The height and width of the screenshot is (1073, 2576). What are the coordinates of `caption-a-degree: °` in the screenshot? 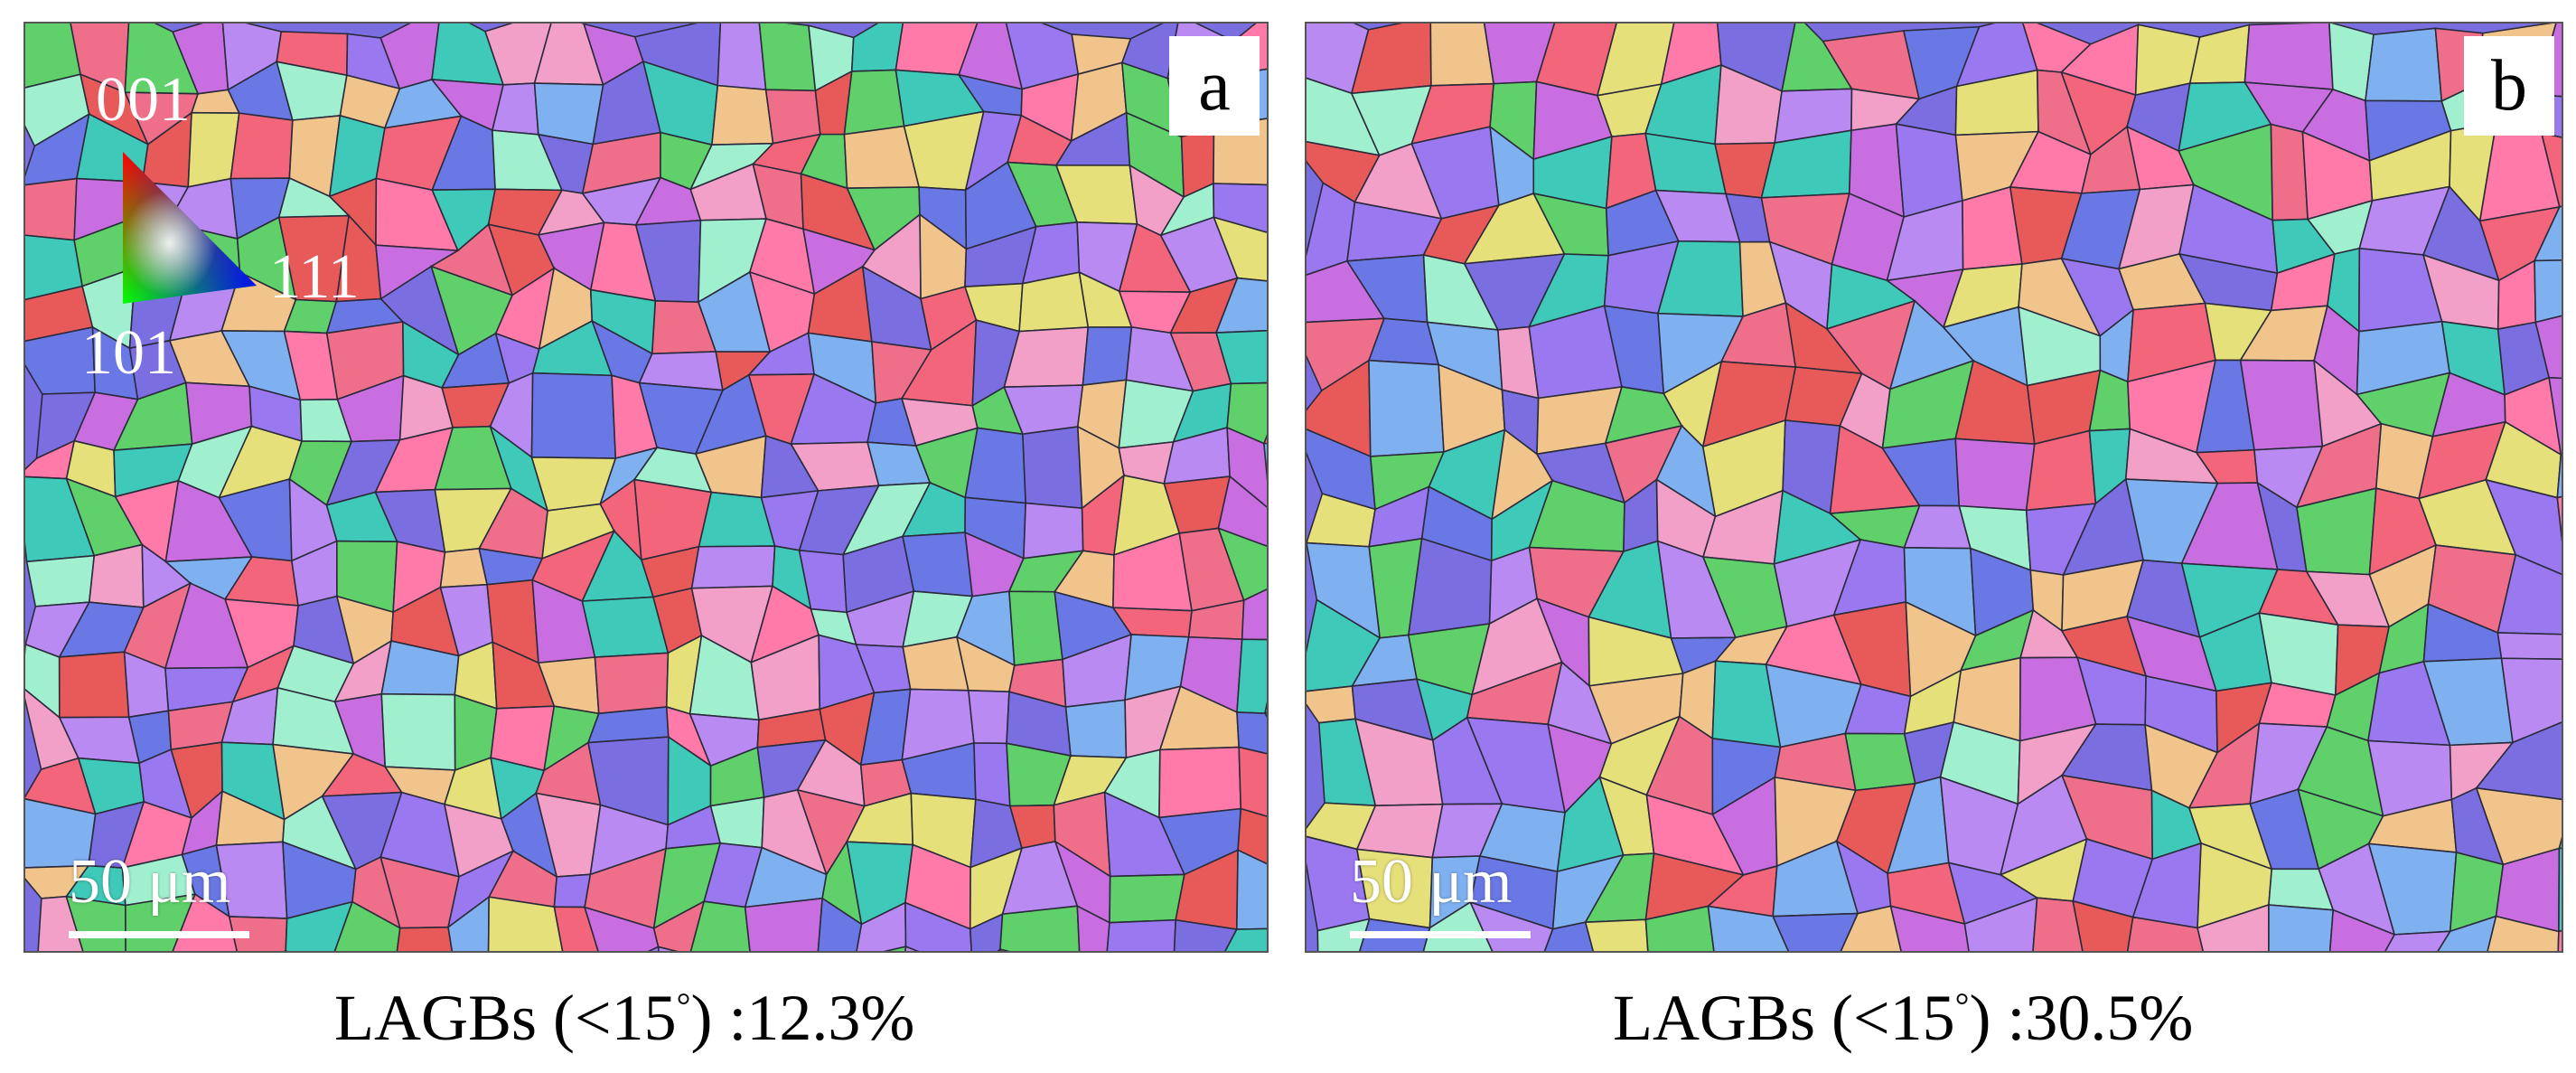 It's located at (683, 1005).